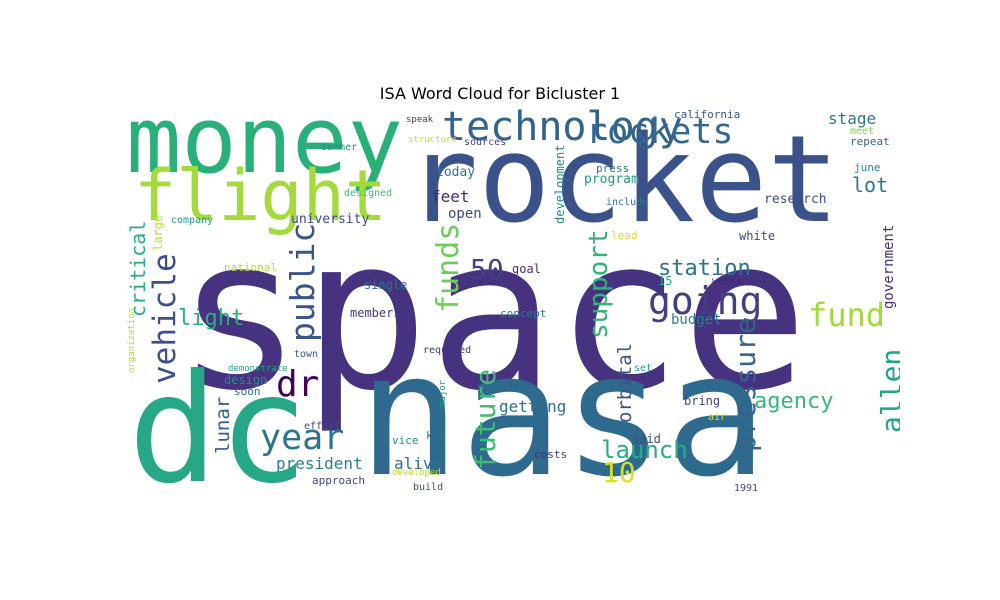 The image size is (1000, 600). Describe the element at coordinates (368, 193) in the screenshot. I see `word-designed: designed` at that location.